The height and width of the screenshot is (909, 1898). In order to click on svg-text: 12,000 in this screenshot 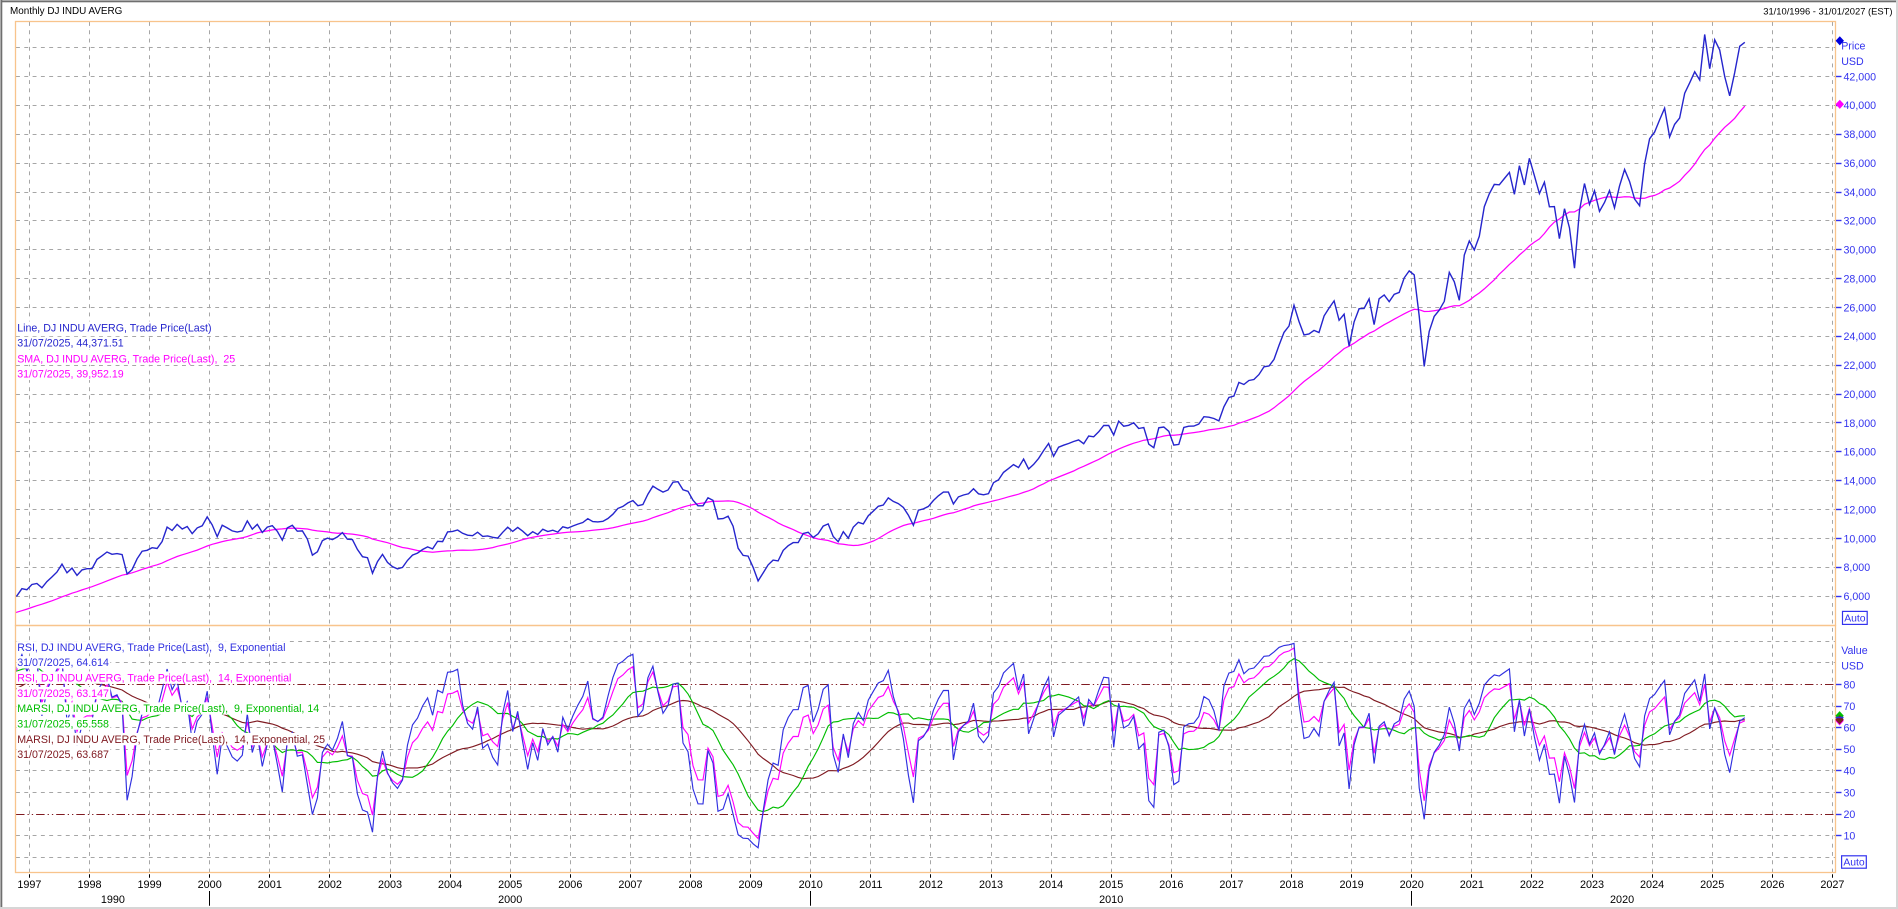, I will do `click(1860, 510)`.